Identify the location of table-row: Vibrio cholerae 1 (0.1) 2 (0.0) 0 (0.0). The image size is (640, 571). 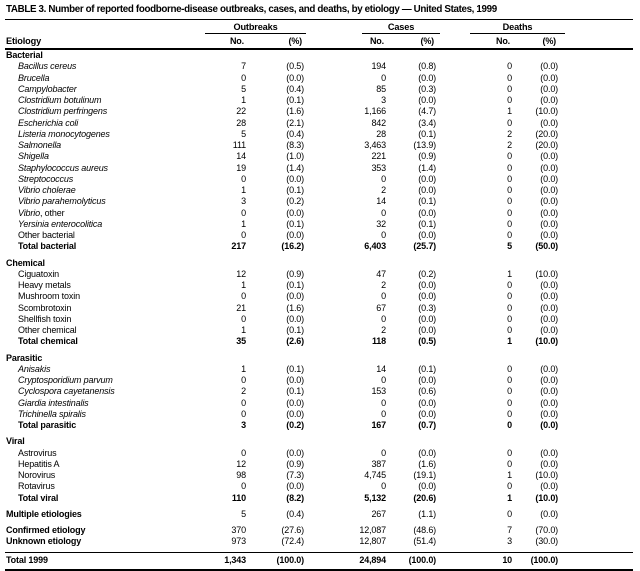
(319, 190).